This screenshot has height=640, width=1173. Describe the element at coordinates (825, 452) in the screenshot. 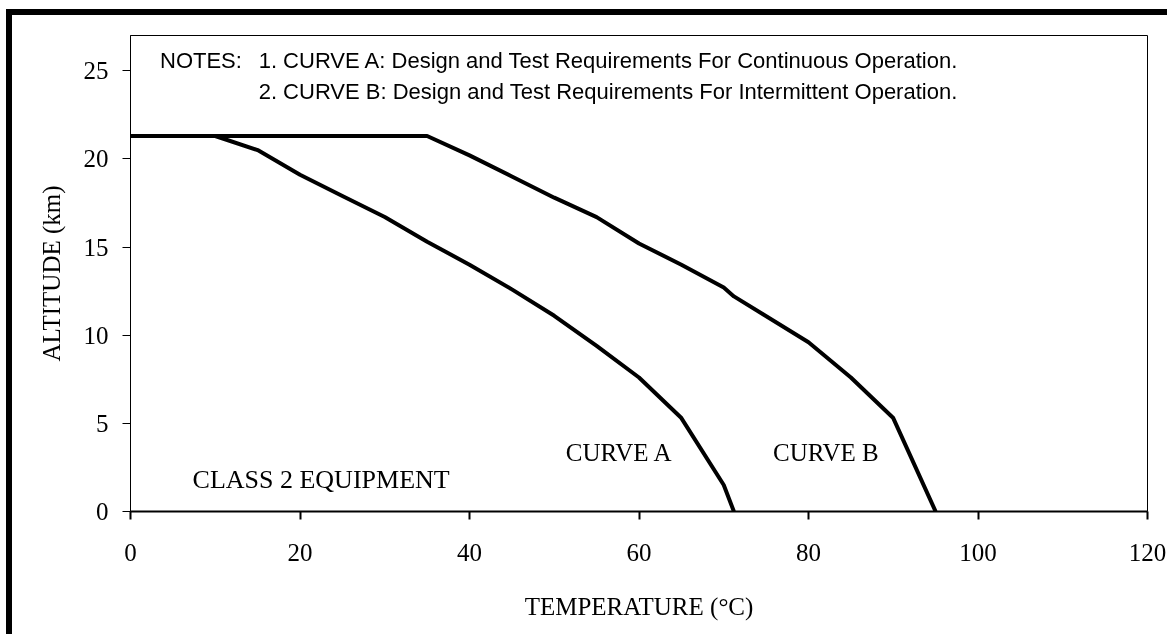

I see `series-label: CURVE B` at that location.